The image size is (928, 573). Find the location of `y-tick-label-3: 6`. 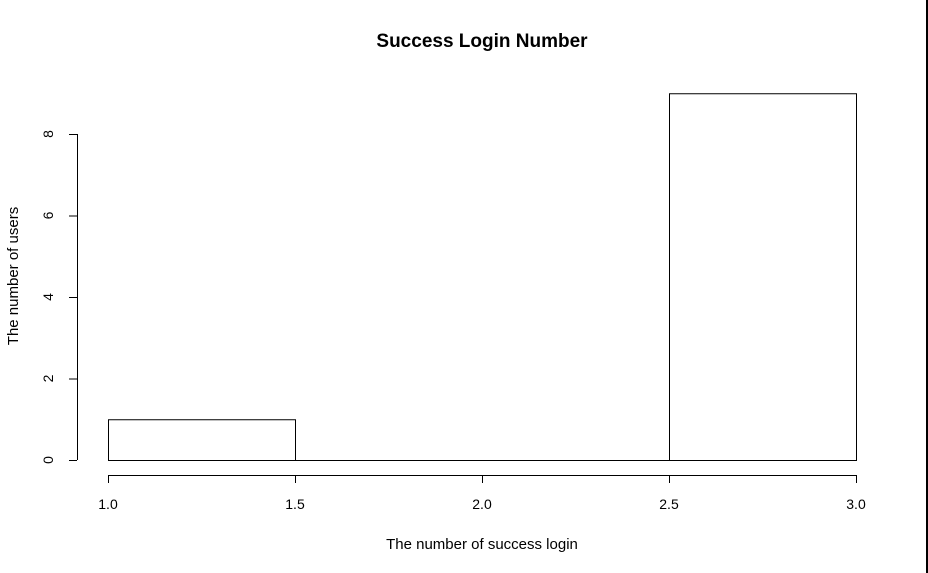

y-tick-label-3: 6 is located at coordinates (48, 215).